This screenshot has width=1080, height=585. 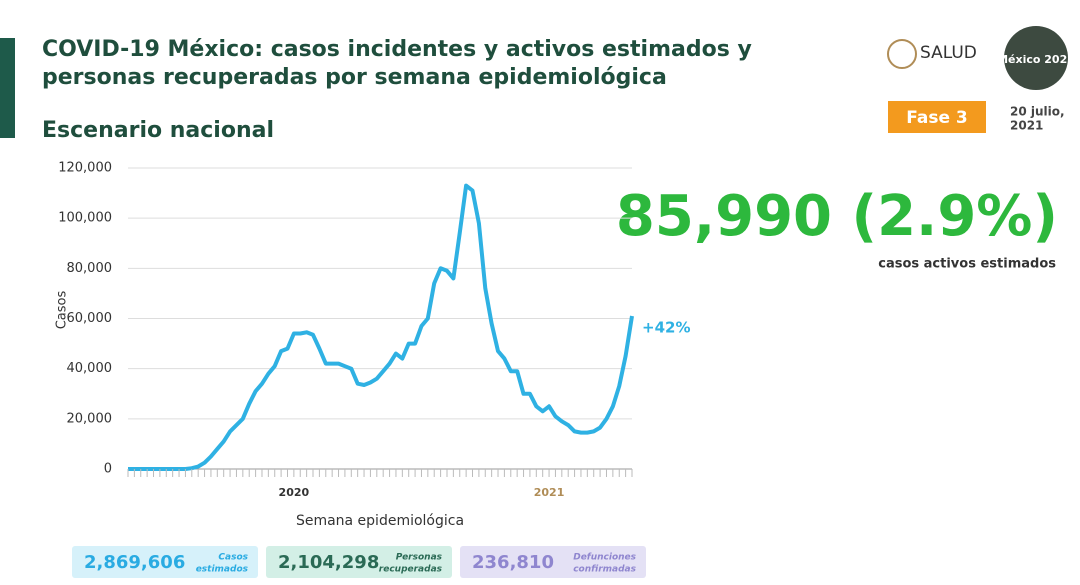 I want to click on subtitle: Escenario nacional, so click(x=158, y=130).